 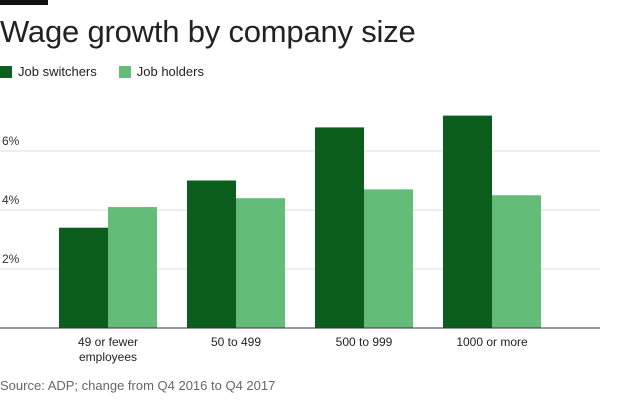 I want to click on legend-item-job-switchers: Job switchers, so click(x=48, y=71).